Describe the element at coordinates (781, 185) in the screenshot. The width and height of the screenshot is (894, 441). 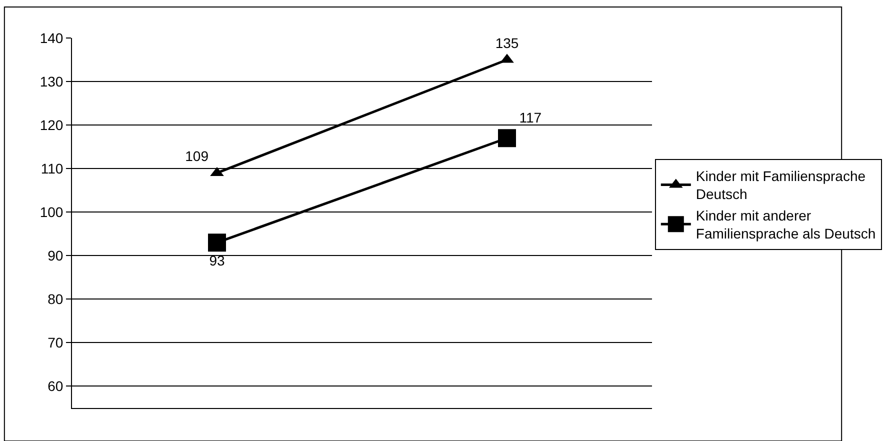
I see `legend-label: Kinder mit Familiensprache Deutsch` at that location.